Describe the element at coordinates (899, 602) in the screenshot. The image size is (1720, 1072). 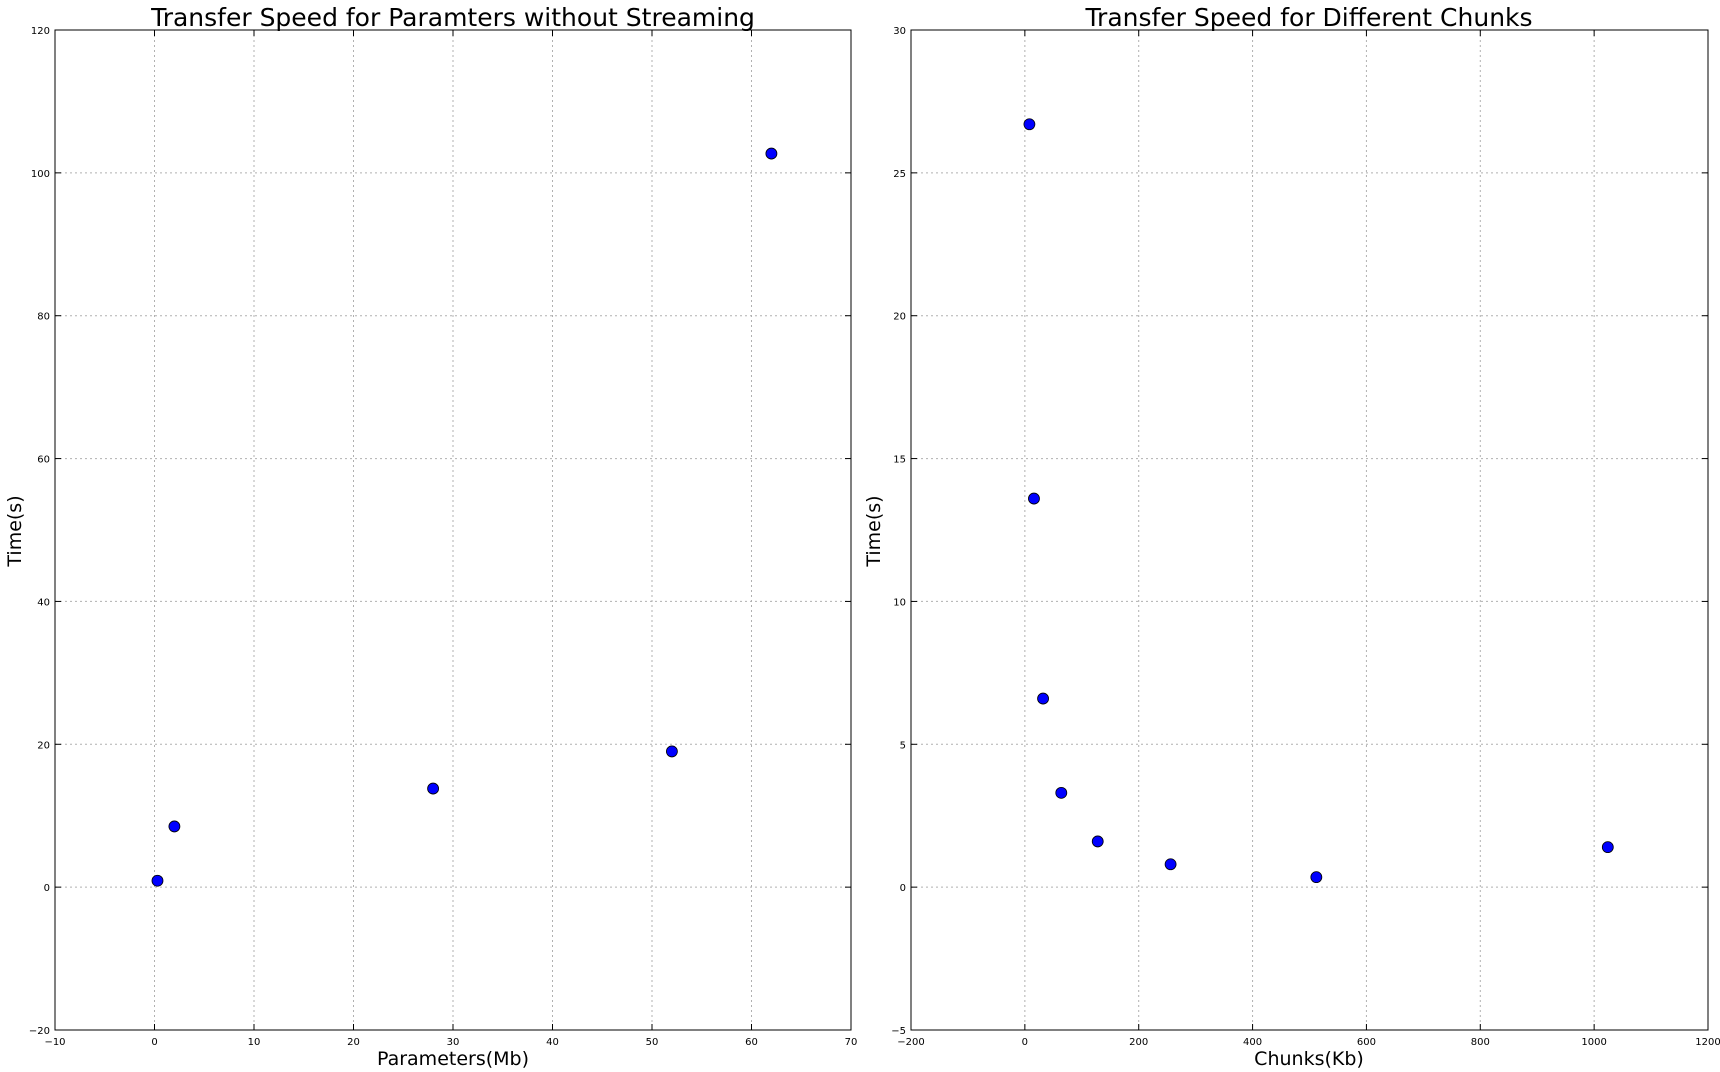
I see `y-tick-label: 10` at that location.